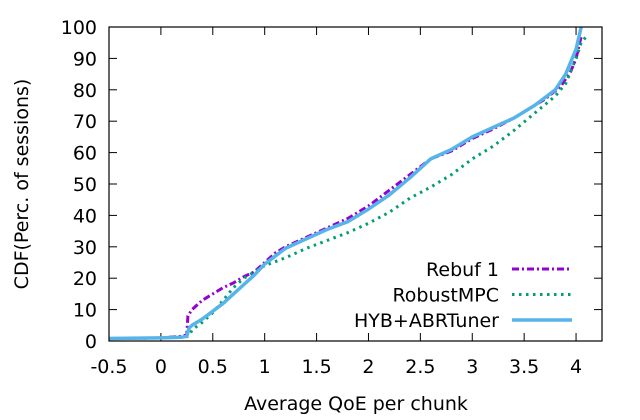 Image resolution: width=640 pixels, height=420 pixels. What do you see at coordinates (85, 59) in the screenshot?
I see `y-tick-label: 90` at bounding box center [85, 59].